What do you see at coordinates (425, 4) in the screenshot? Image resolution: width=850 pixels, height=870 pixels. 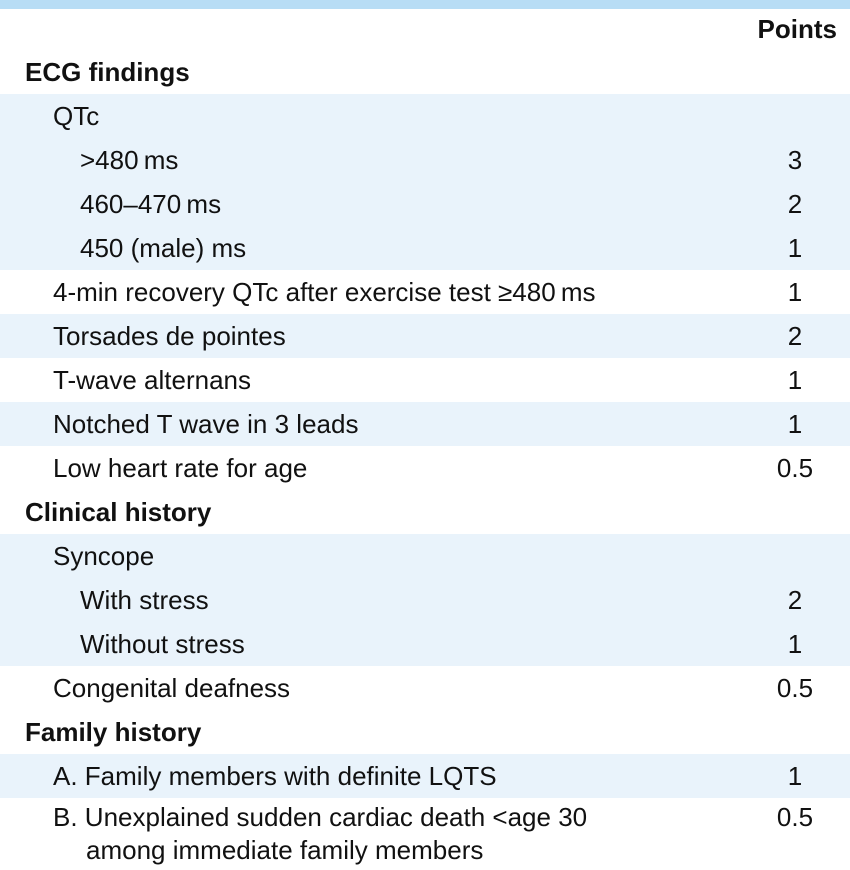 I see `top-border-stripe` at bounding box center [425, 4].